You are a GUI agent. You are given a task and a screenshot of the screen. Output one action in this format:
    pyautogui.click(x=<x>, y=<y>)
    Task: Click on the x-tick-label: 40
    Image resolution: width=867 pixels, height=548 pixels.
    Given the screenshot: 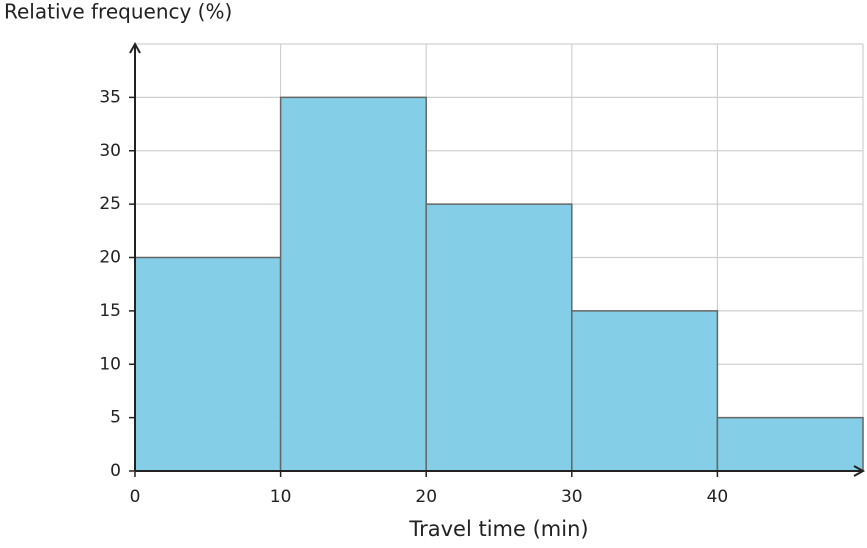 What is the action you would take?
    pyautogui.click(x=718, y=497)
    